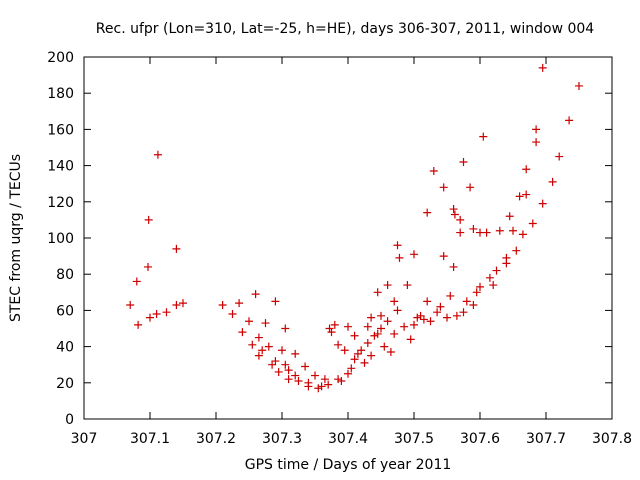 This screenshot has width=640, height=480. Describe the element at coordinates (612, 439) in the screenshot. I see `x-tick-label: 307.8` at that location.